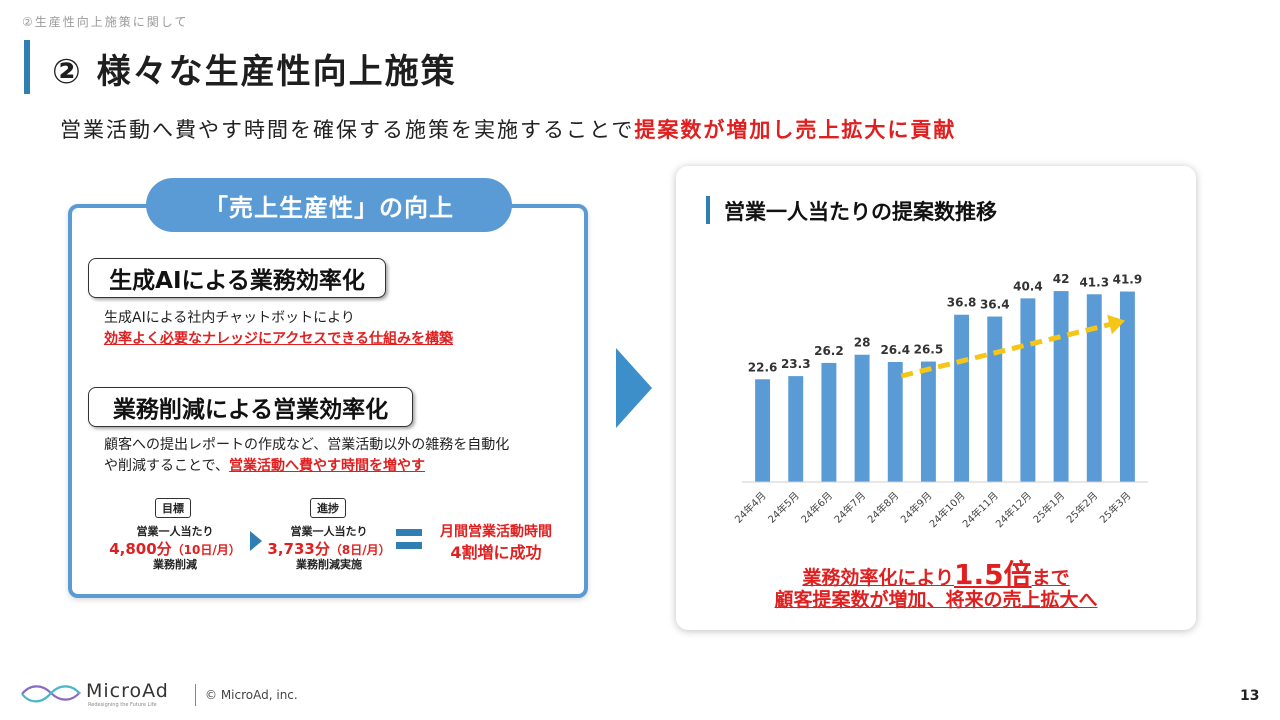 The width and height of the screenshot is (1280, 720). I want to click on goal-note: 業務削減, so click(175, 564).